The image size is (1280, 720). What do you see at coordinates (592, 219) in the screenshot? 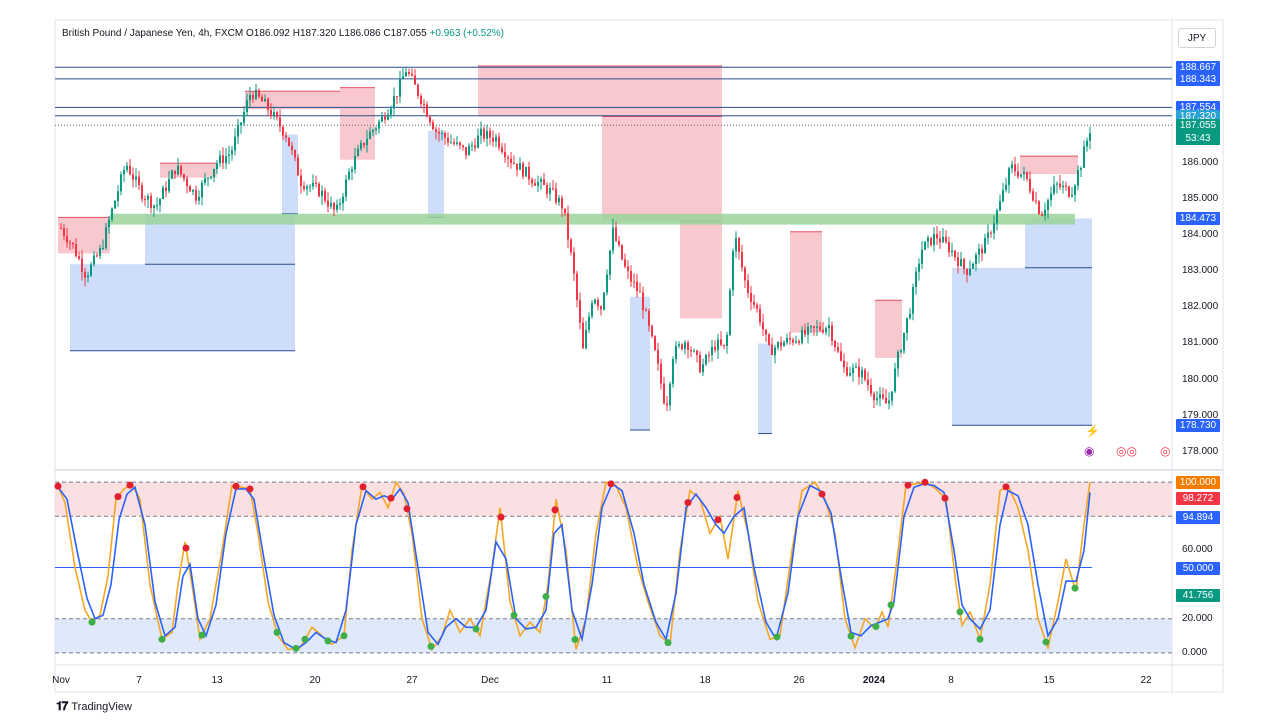
I see `support-band` at bounding box center [592, 219].